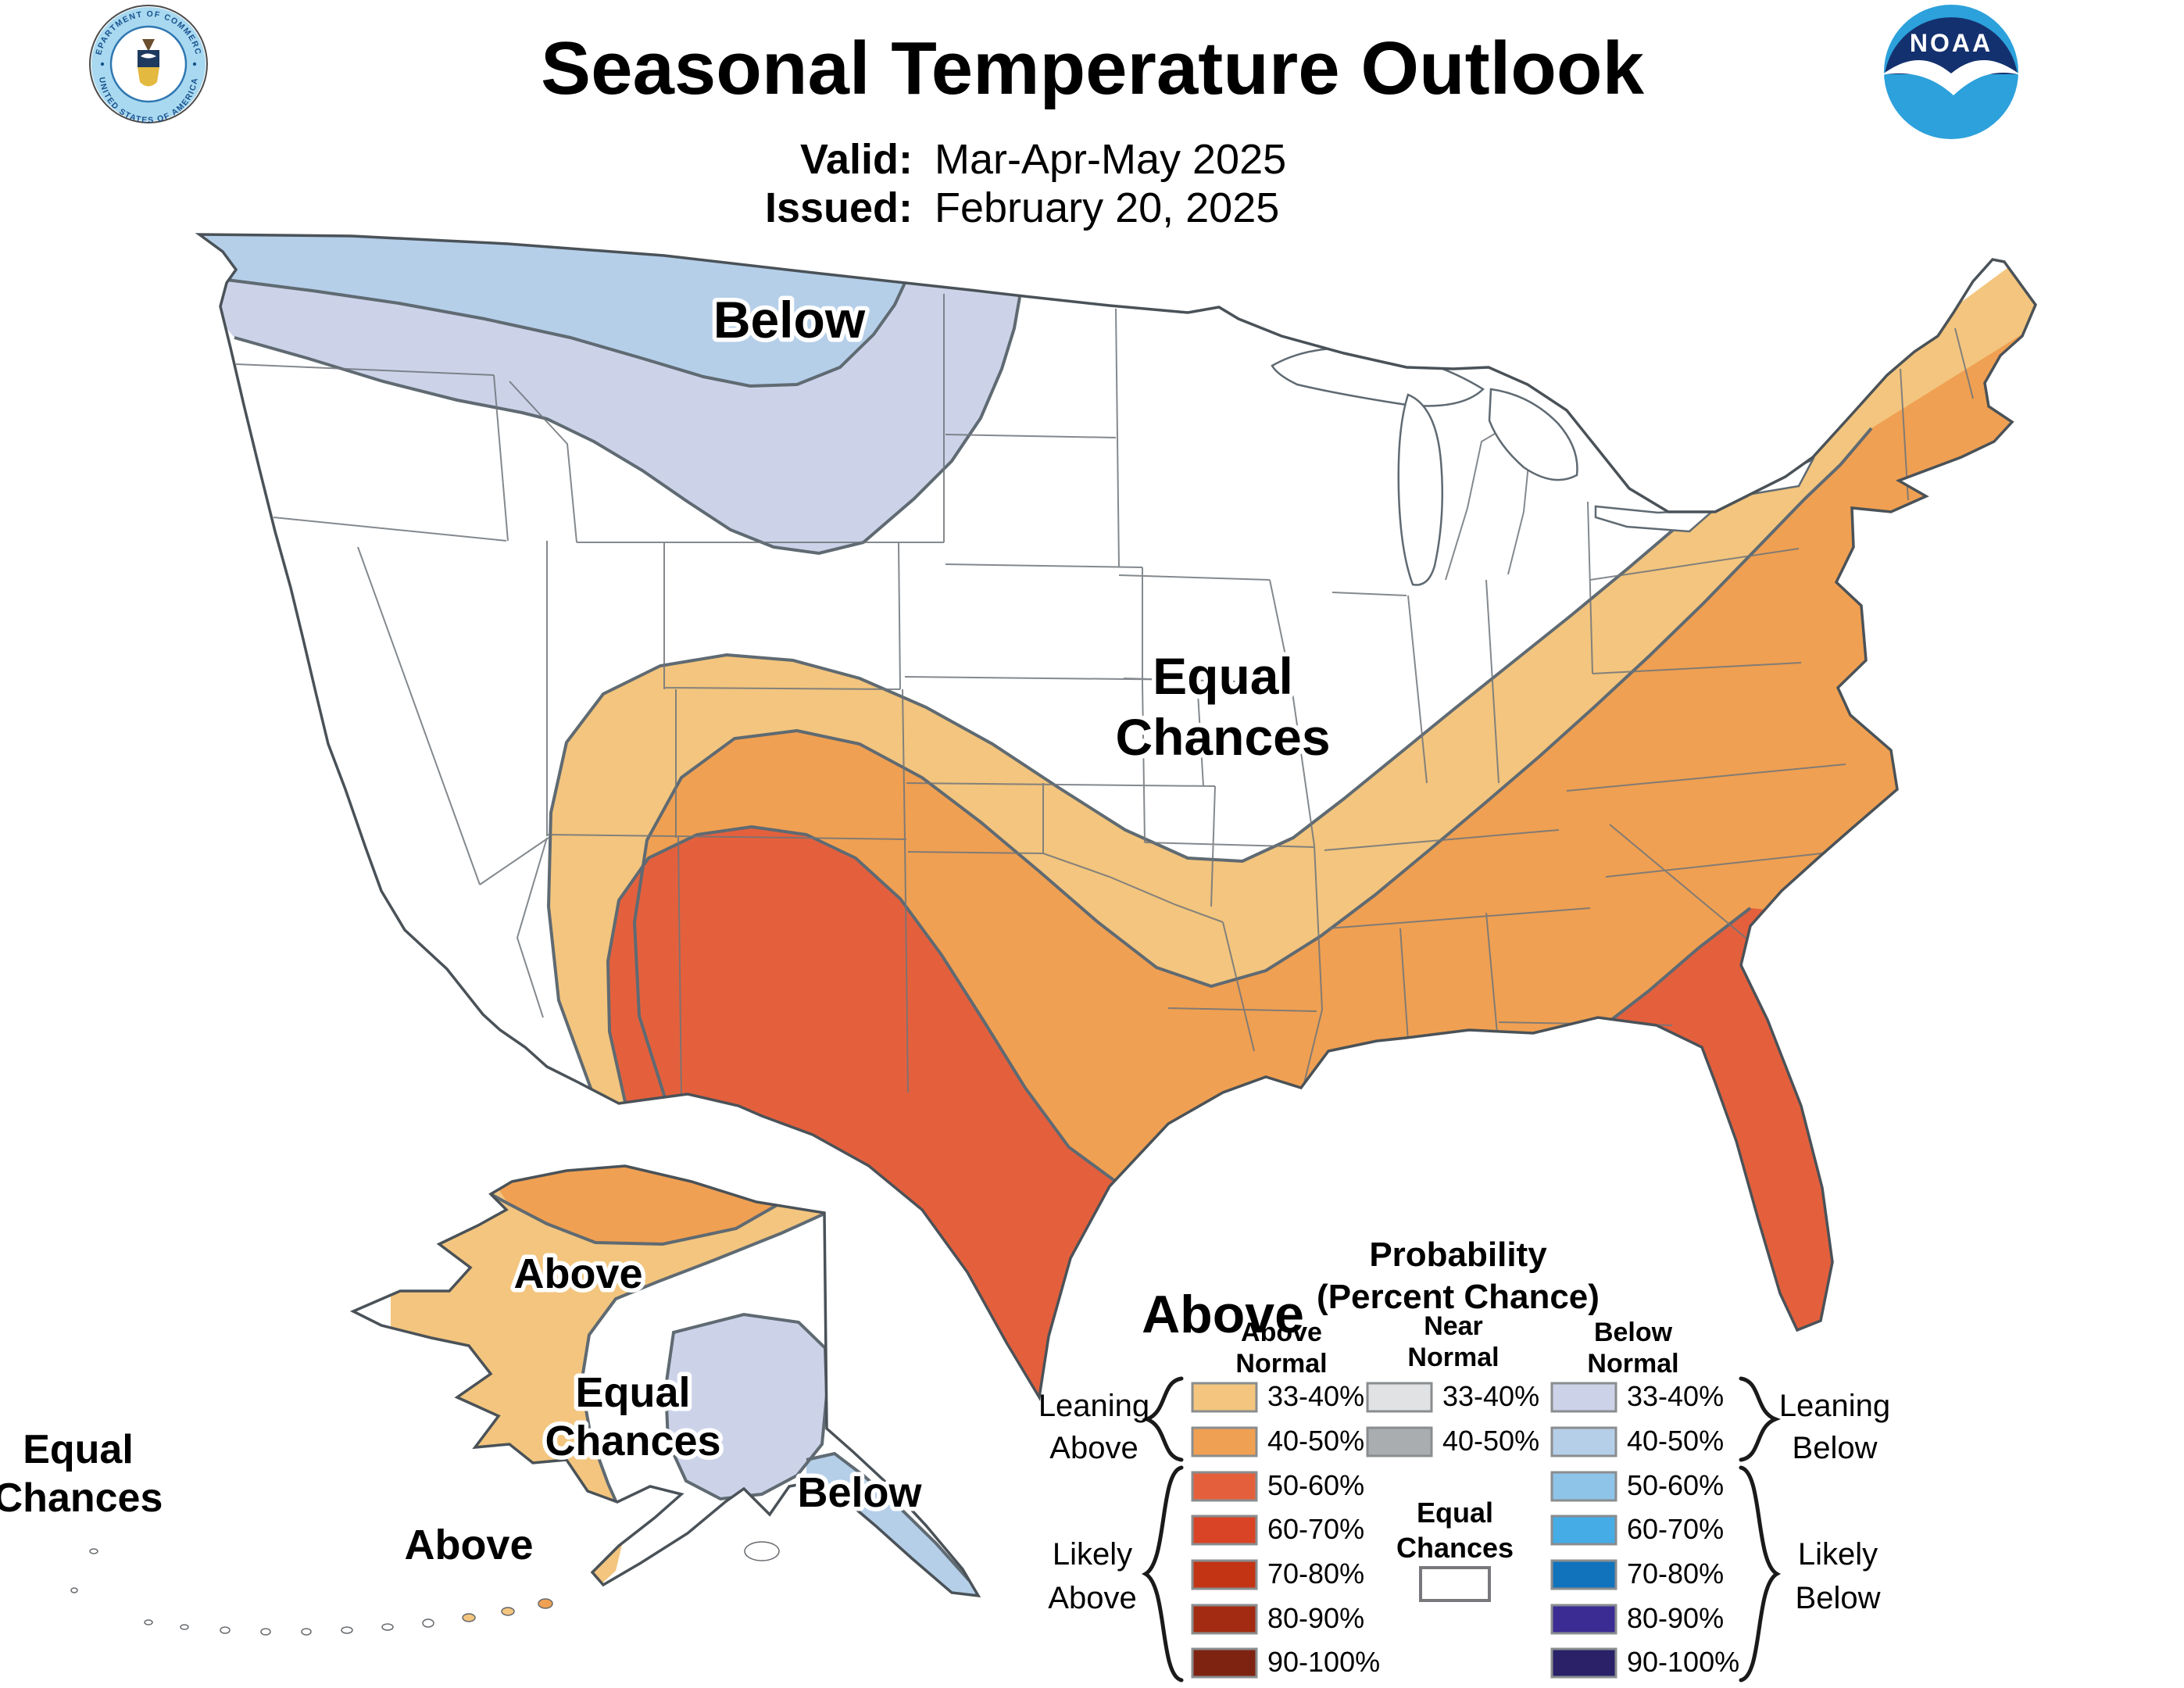 The height and width of the screenshot is (1688, 2184). I want to click on issued-value: February 20, 2025, so click(1107, 207).